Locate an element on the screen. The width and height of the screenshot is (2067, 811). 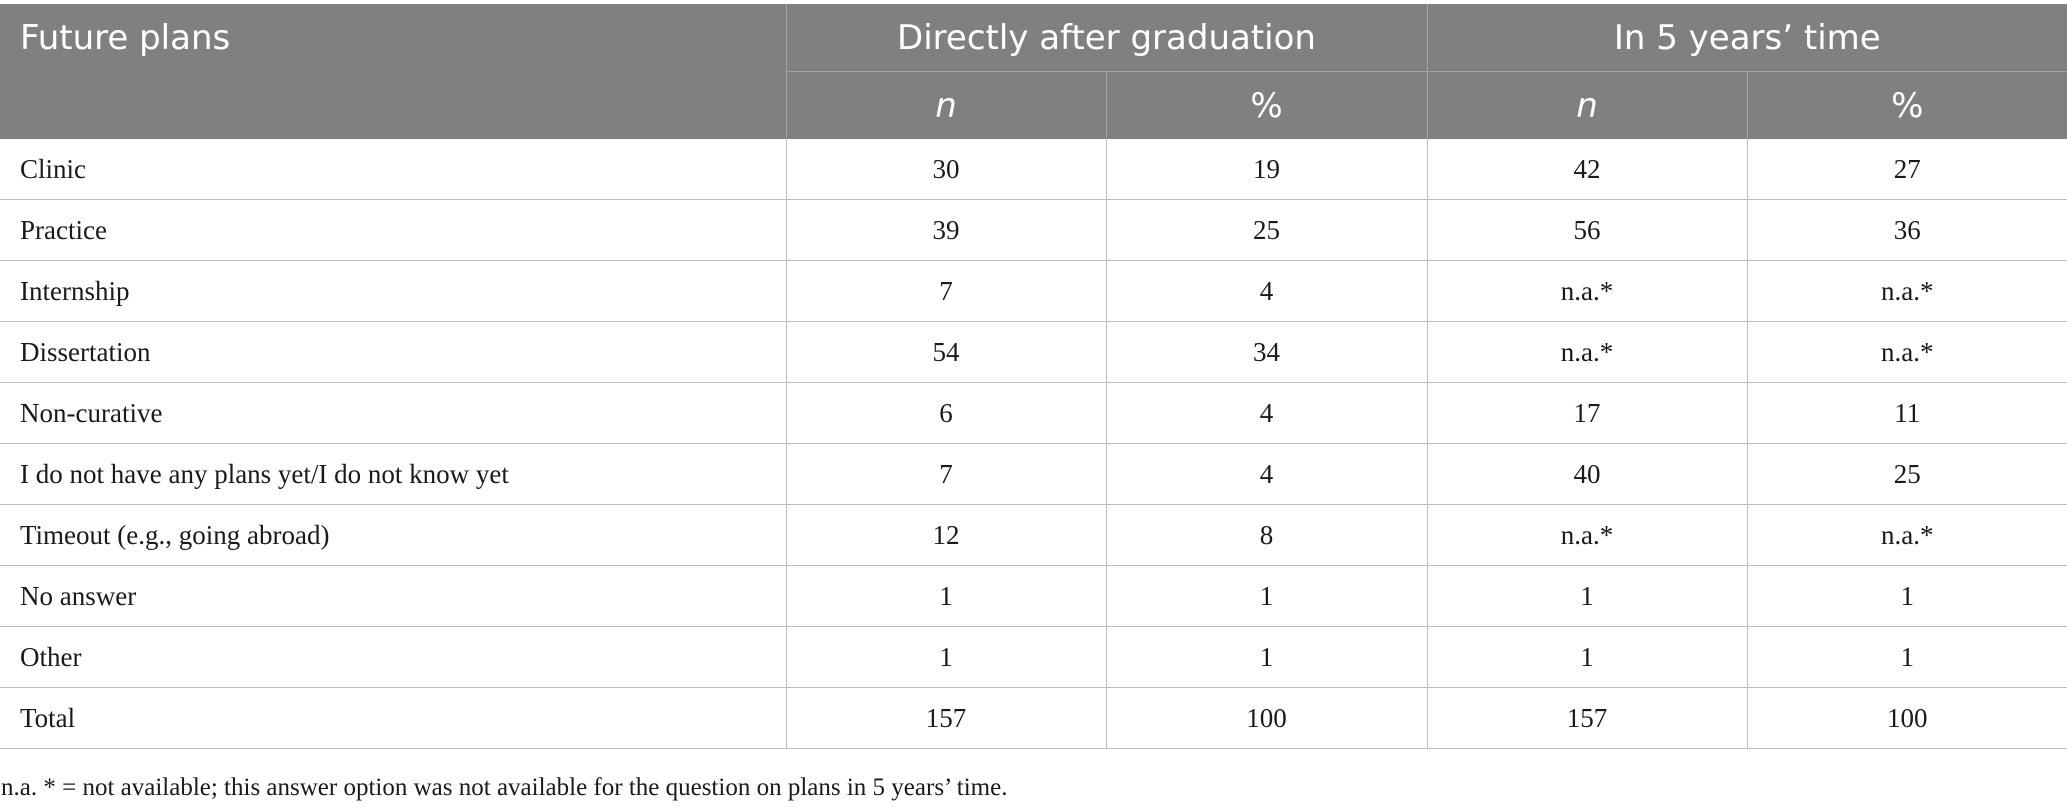
row-label: Total is located at coordinates (393, 718).